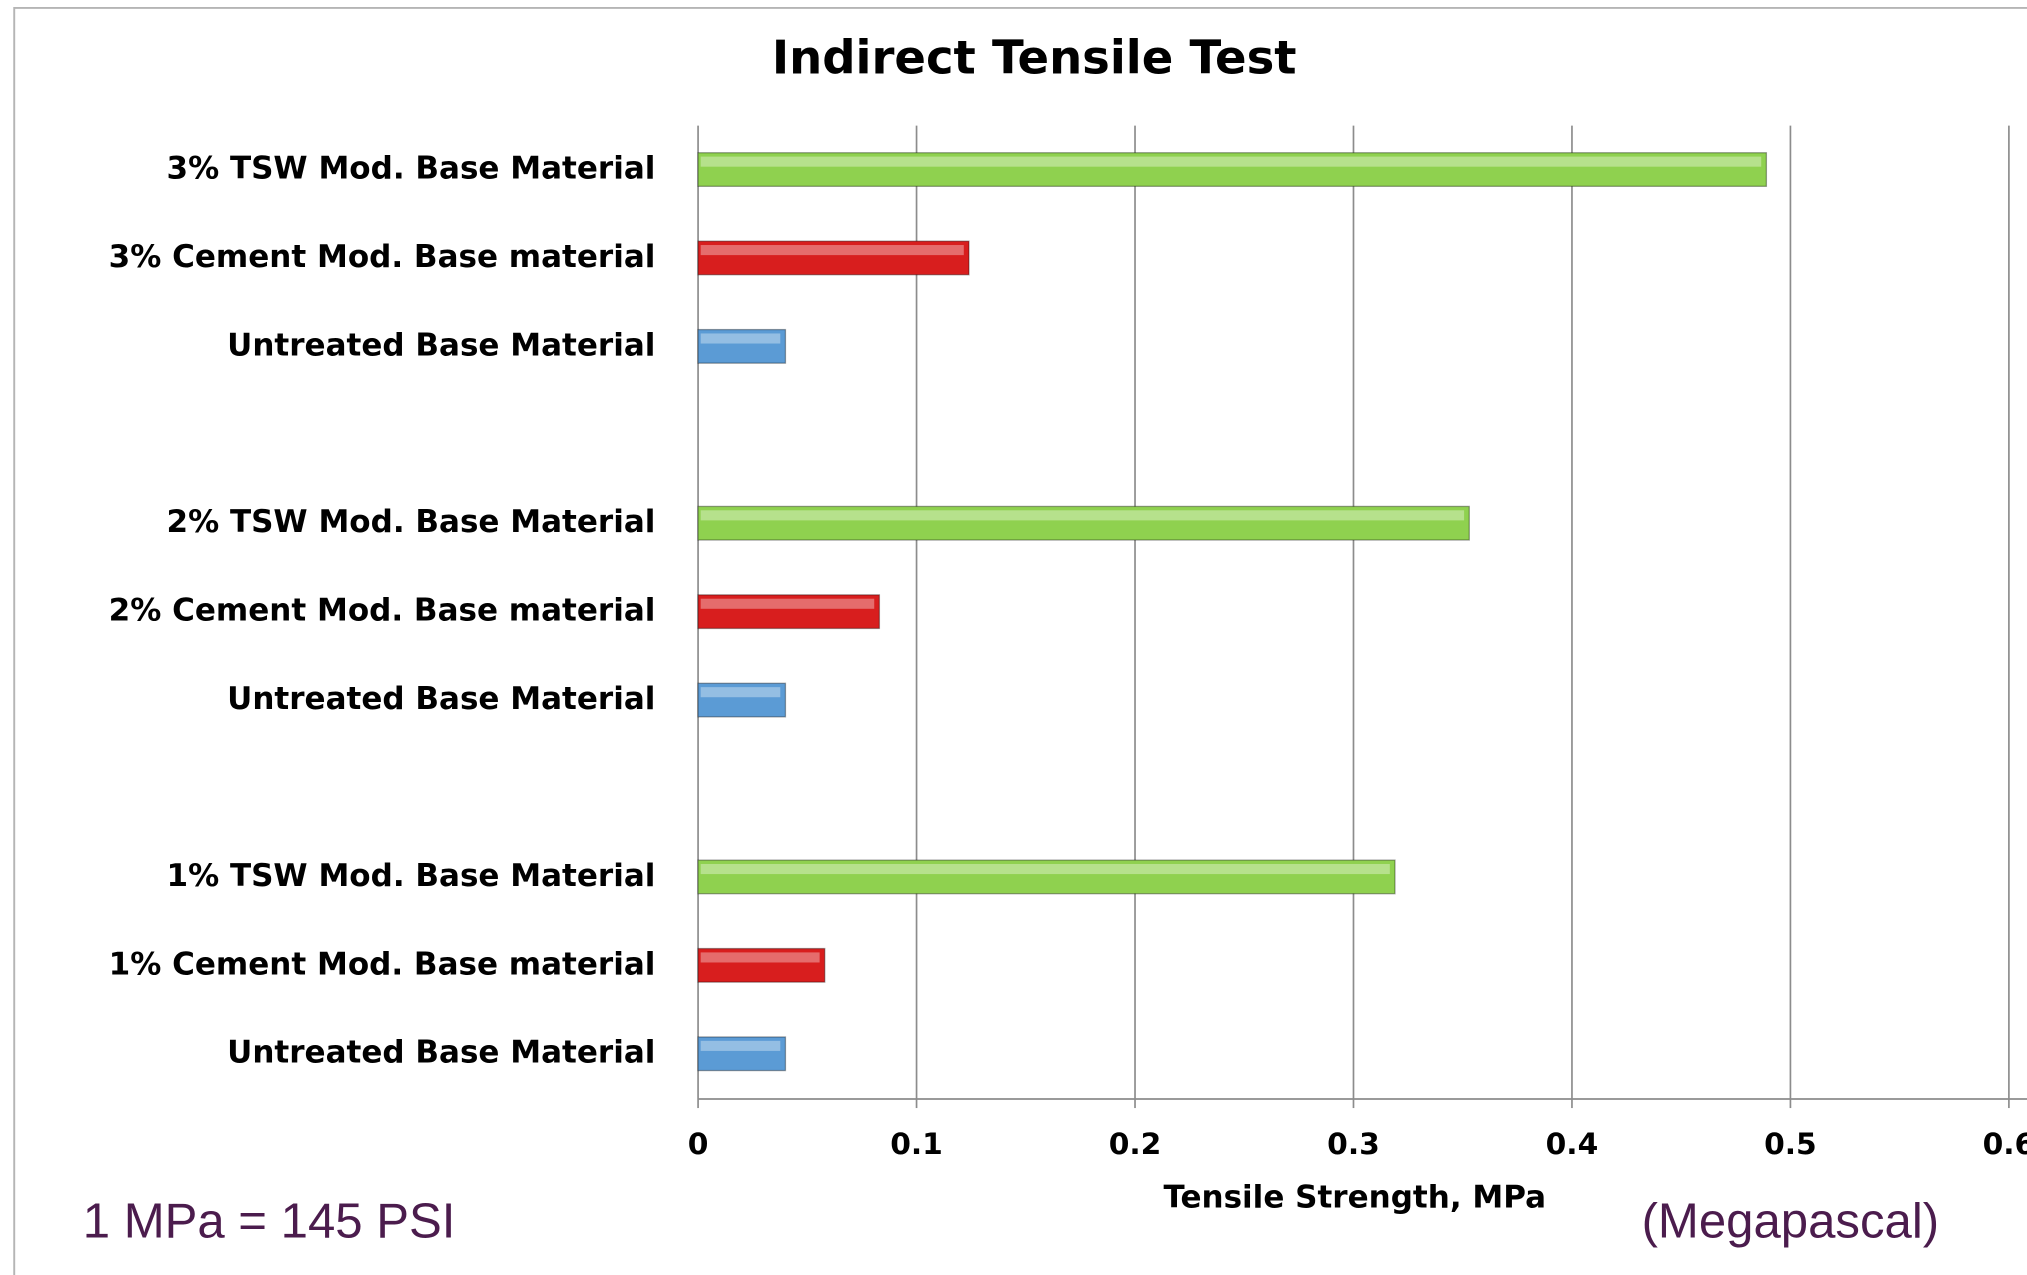  I want to click on y-tick-label: 1% TSW Mod. Base Material, so click(410, 876).